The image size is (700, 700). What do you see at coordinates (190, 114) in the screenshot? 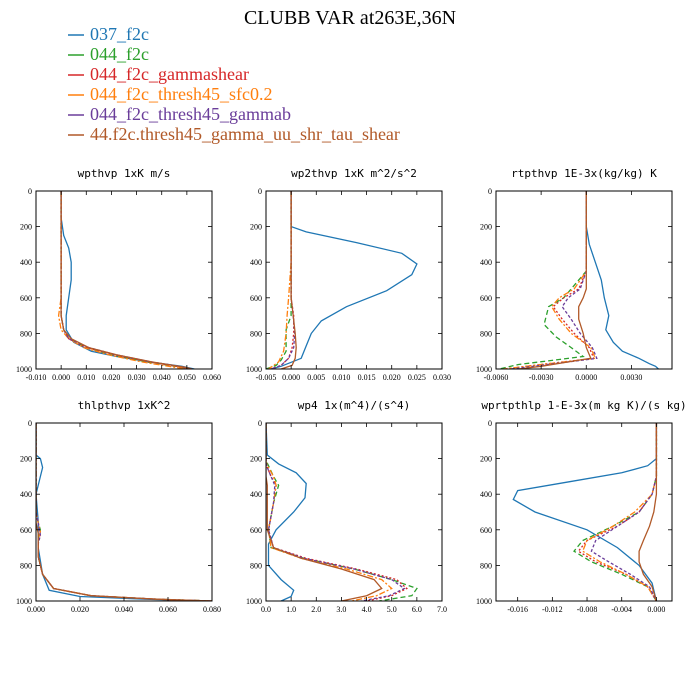
I see `legend-label: 044_f2c_thresh45_gammab` at bounding box center [190, 114].